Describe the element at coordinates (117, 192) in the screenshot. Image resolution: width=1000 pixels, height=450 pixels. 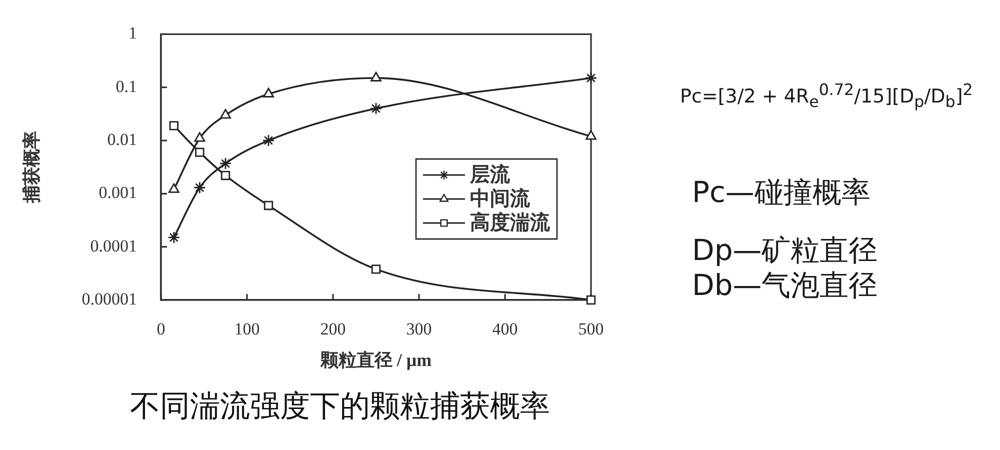
I see `y-tick-label: 0.001` at that location.